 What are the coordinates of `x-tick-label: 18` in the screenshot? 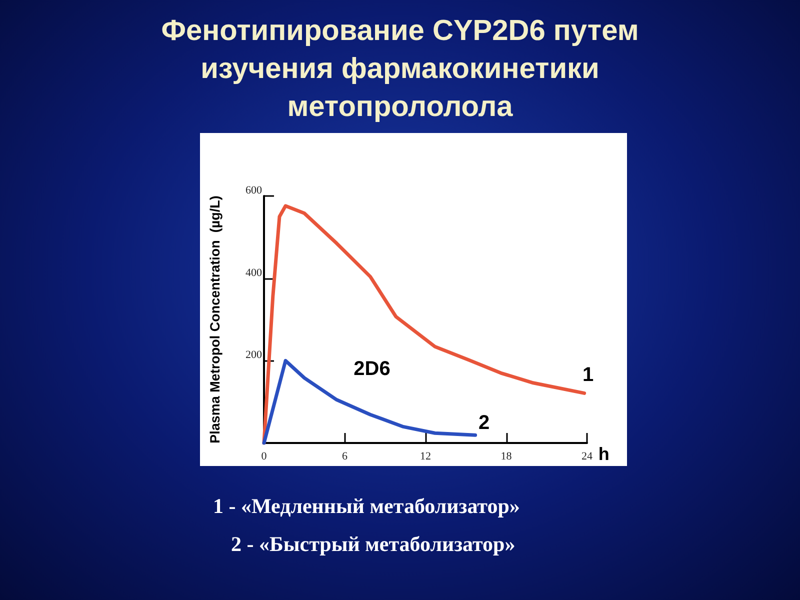 It's located at (506, 456).